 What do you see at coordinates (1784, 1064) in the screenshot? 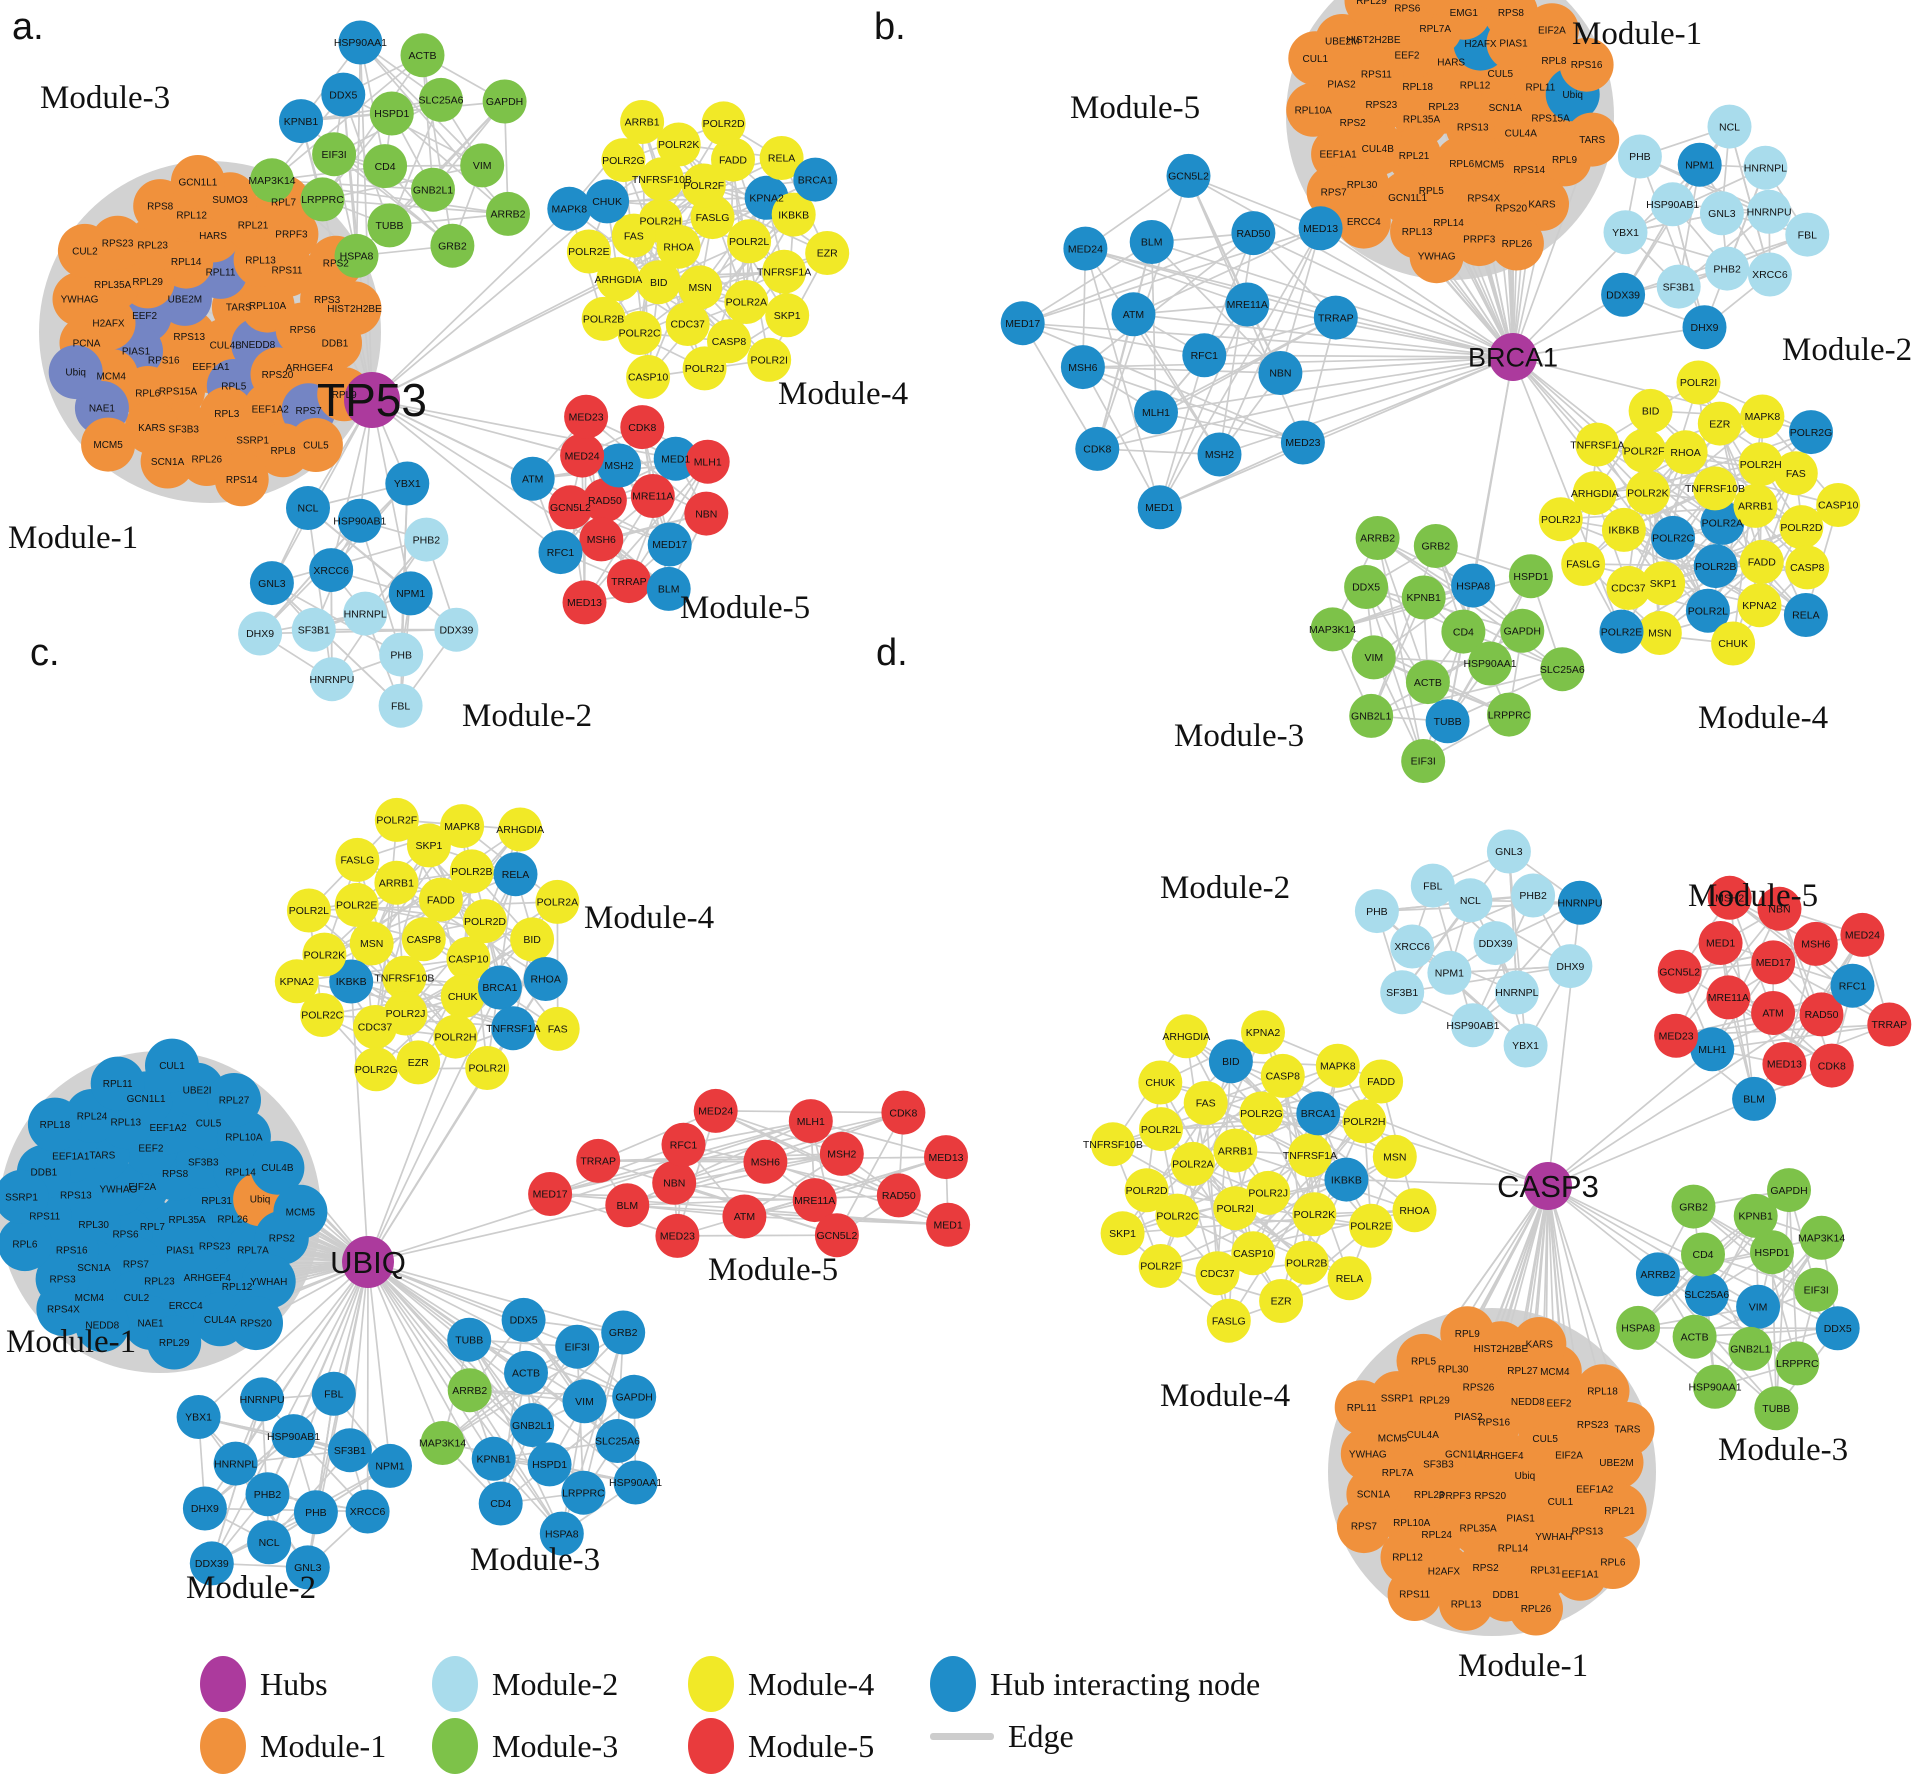
I see `node-med13` at bounding box center [1784, 1064].